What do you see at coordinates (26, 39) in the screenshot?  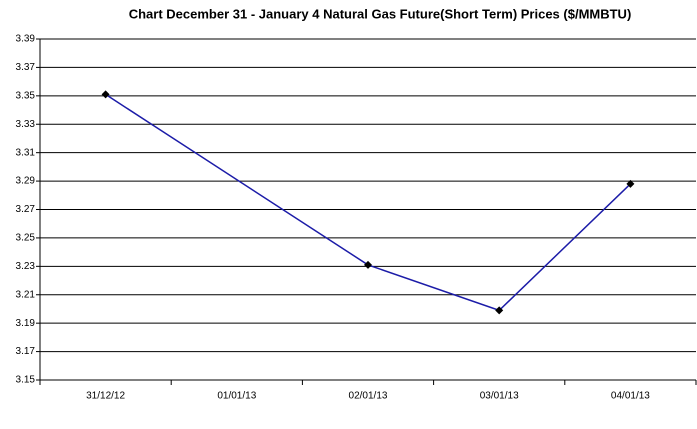 I see `y-tick-label: 3.39` at bounding box center [26, 39].